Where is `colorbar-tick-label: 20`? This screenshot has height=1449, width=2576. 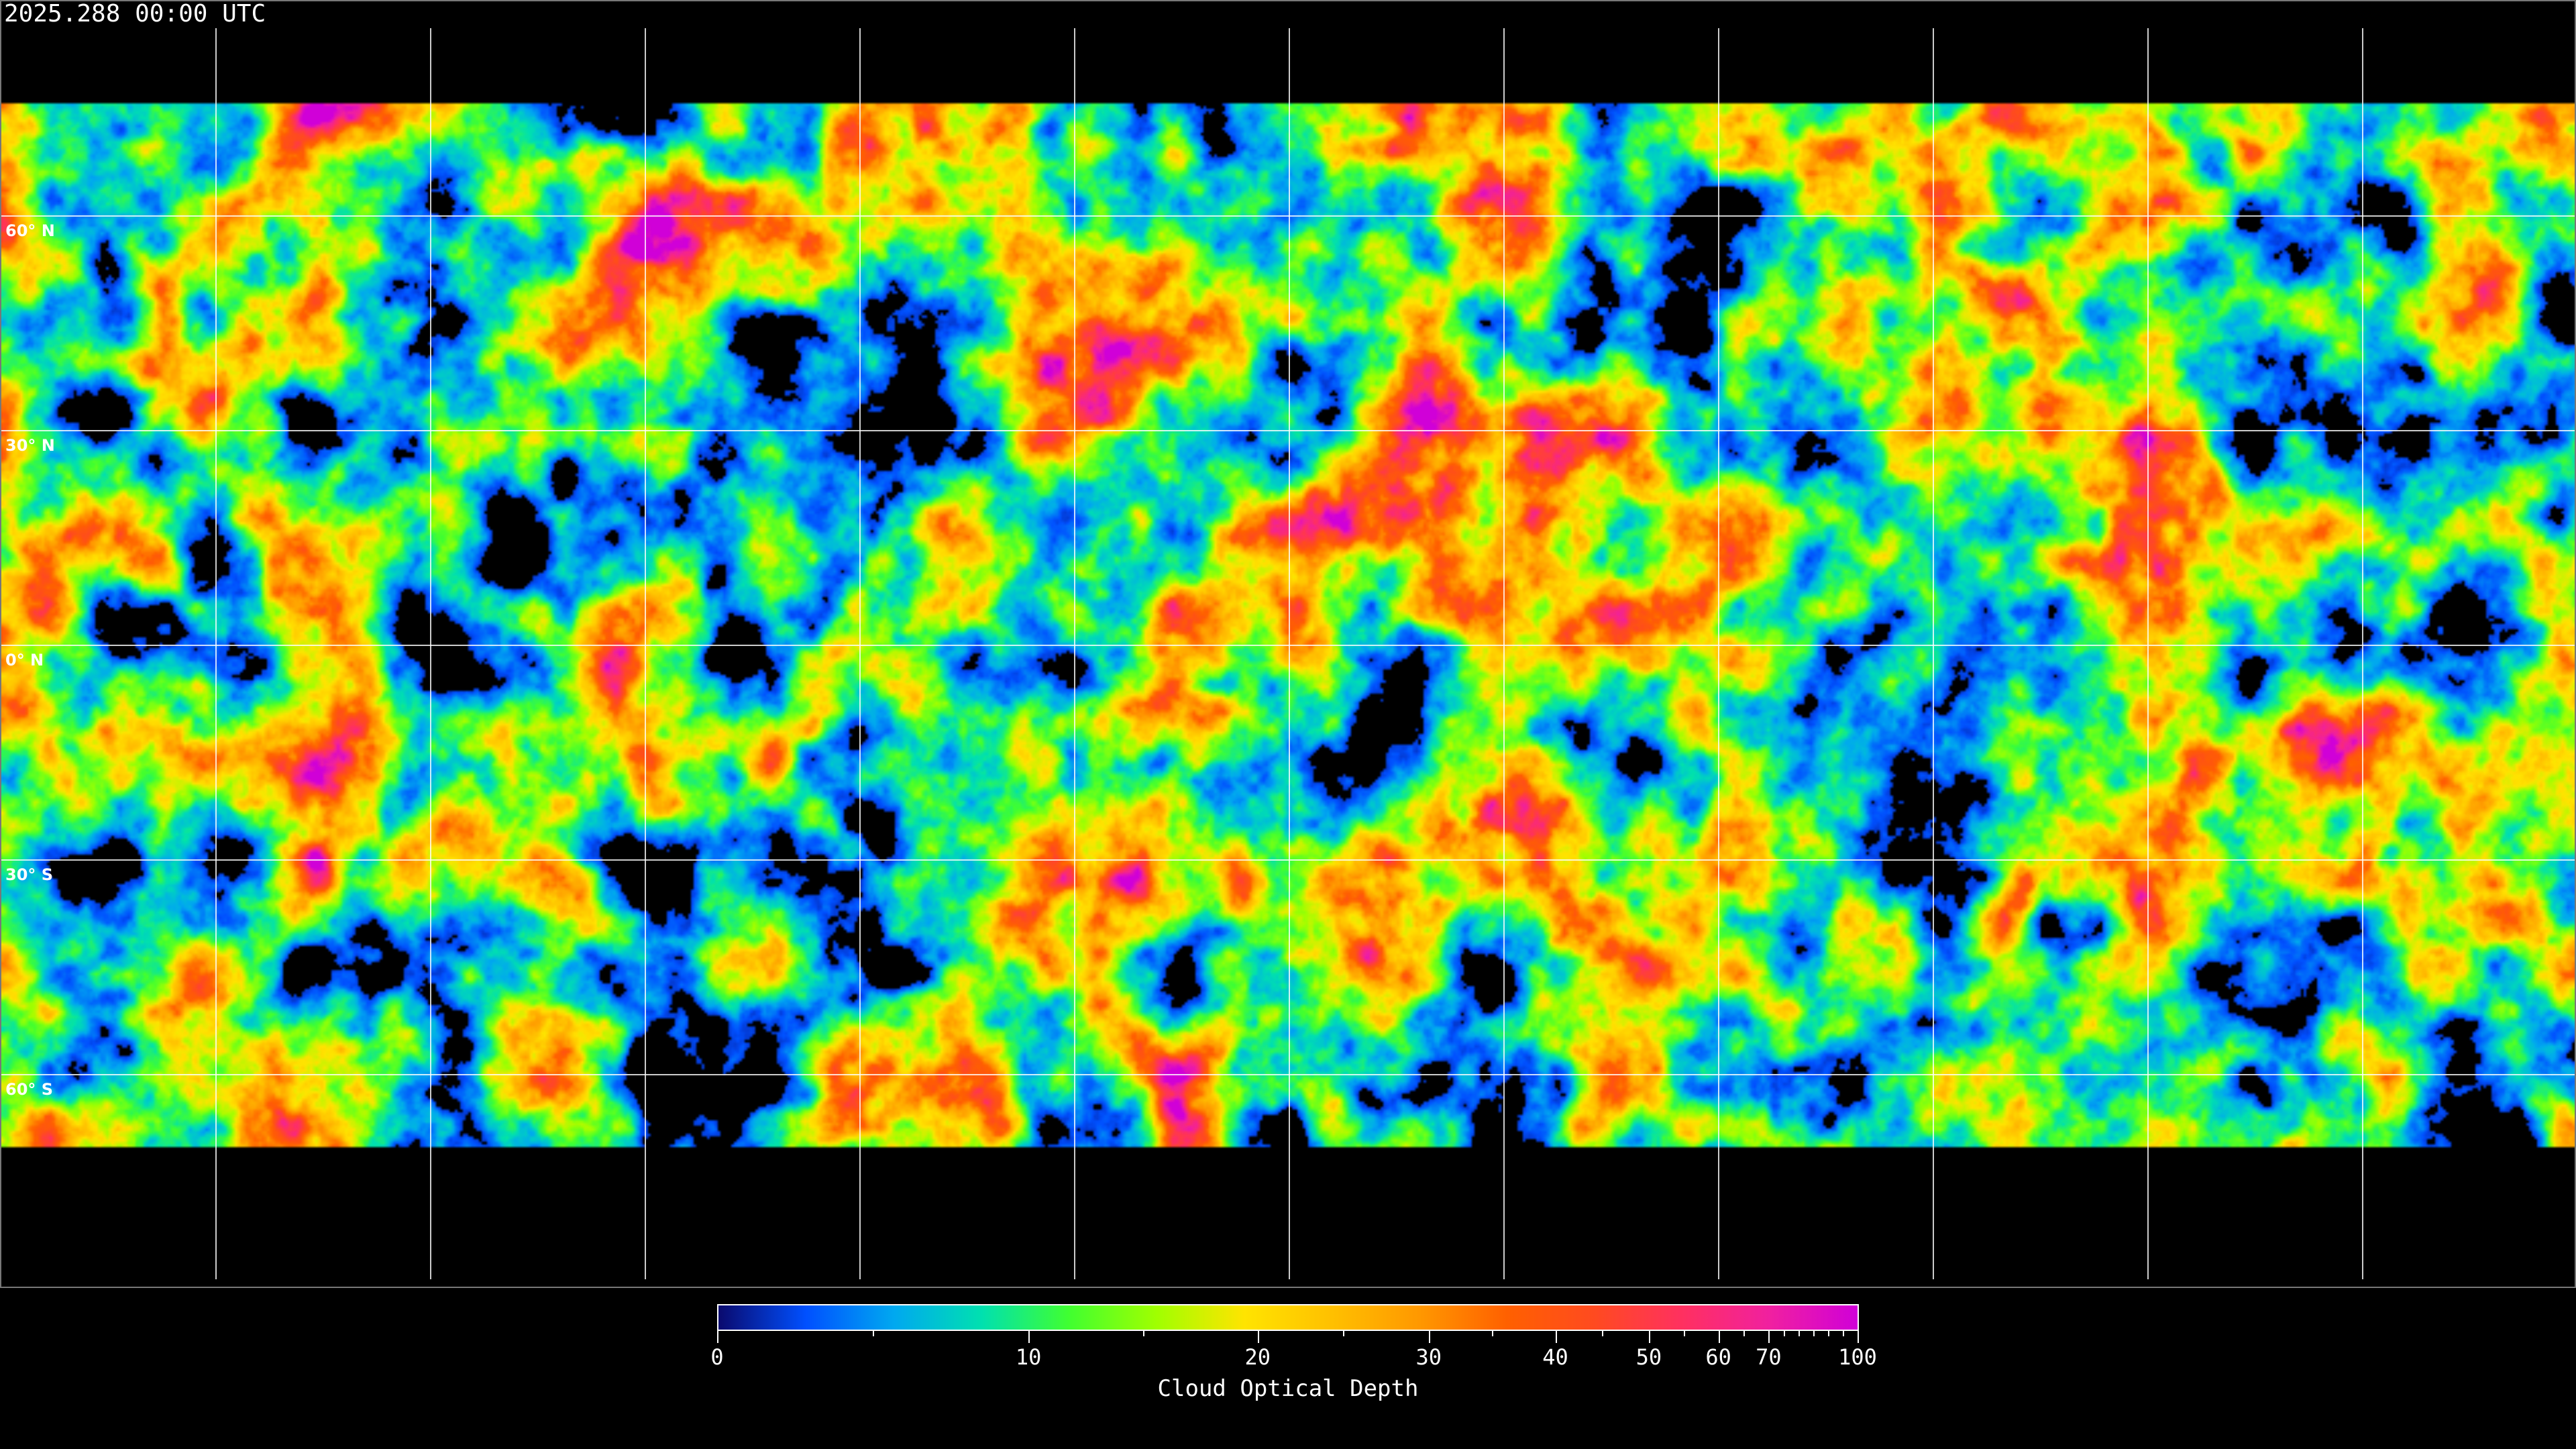
colorbar-tick-label: 20 is located at coordinates (1257, 1357).